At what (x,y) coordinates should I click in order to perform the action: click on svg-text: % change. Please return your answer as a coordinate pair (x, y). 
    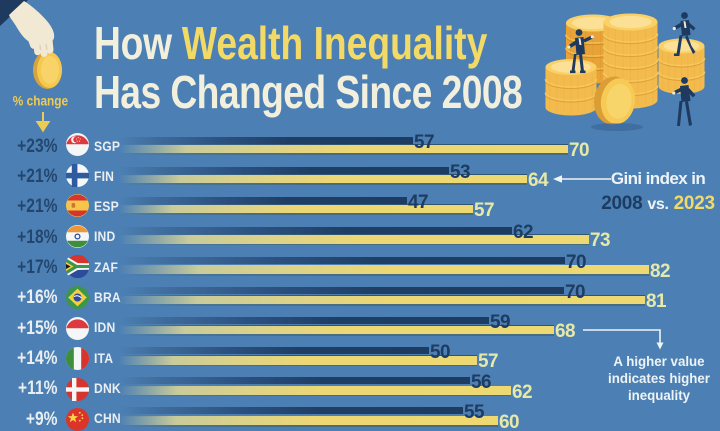
    Looking at the image, I should click on (40, 101).